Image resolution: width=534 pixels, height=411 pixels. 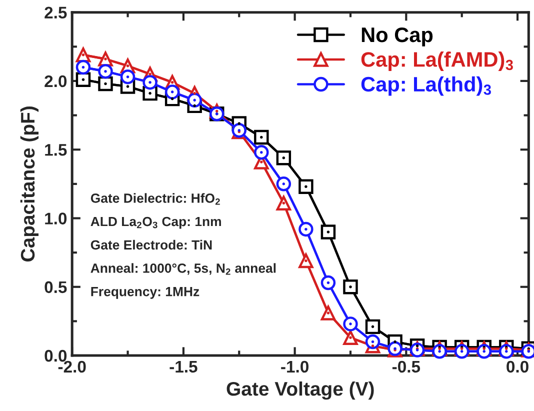 I want to click on y-tick-label: 0.5, so click(x=55, y=287).